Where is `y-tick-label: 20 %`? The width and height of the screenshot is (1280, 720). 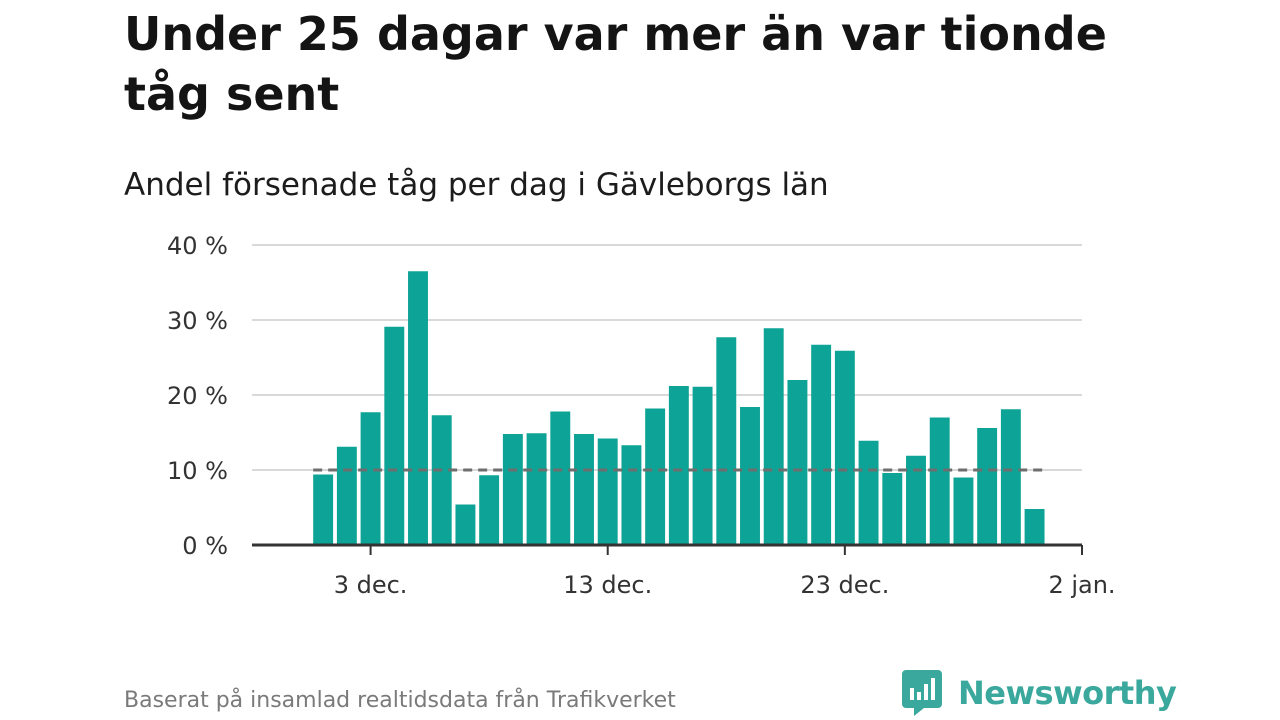
y-tick-label: 20 % is located at coordinates (197, 396).